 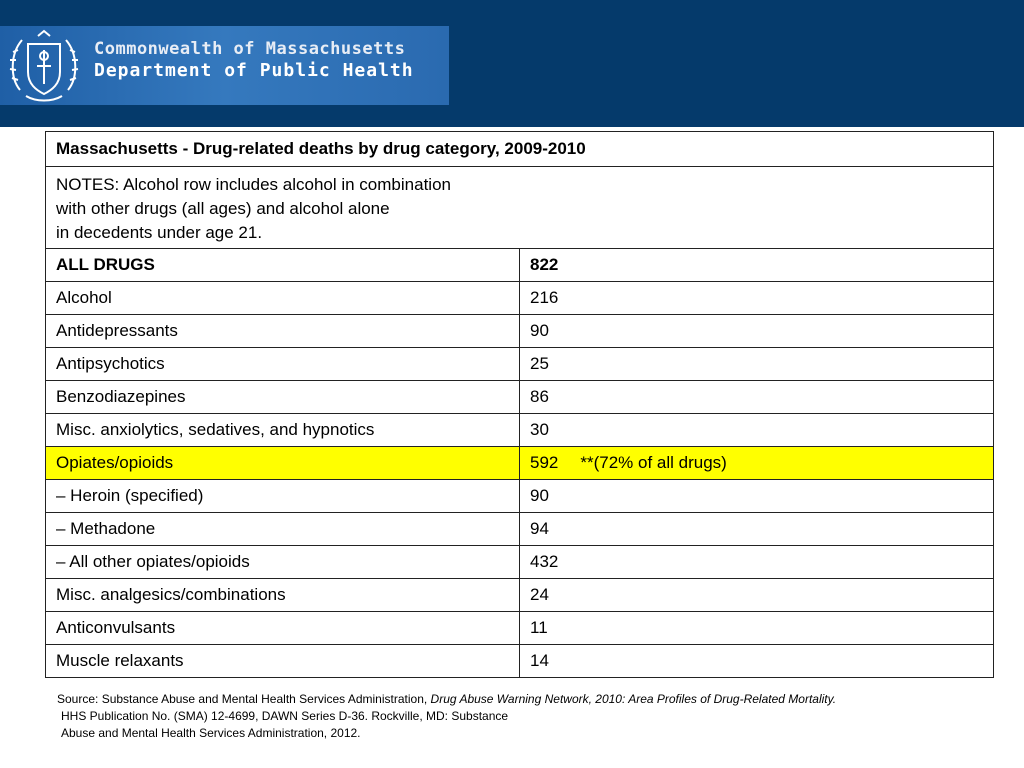 What do you see at coordinates (282, 397) in the screenshot?
I see `category-cell: Benzodiazepines` at bounding box center [282, 397].